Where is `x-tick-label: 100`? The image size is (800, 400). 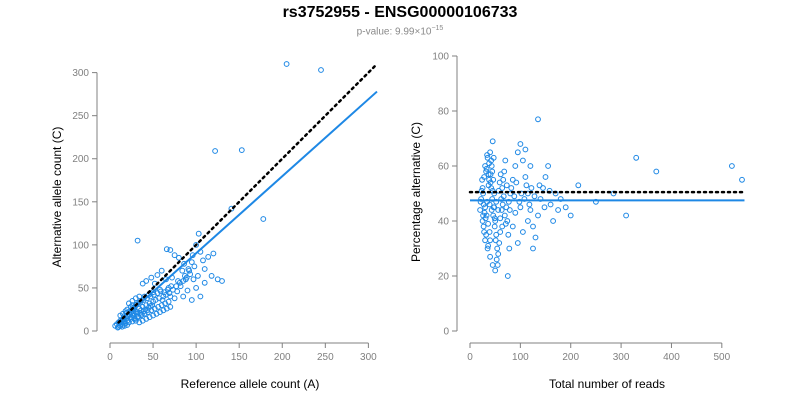
x-tick-label: 100 is located at coordinates (196, 357).